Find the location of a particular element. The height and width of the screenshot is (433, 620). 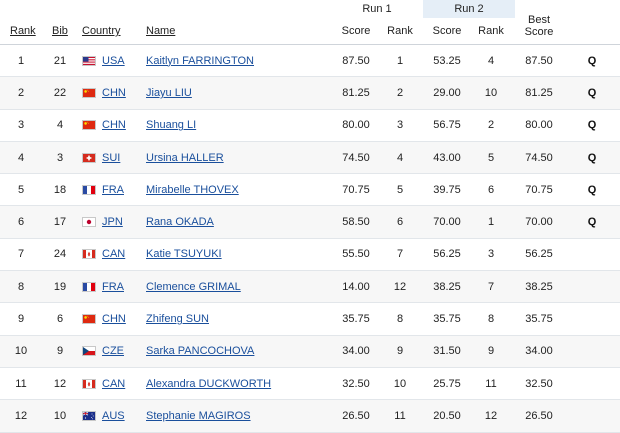

athlete-name-link: Clemence GRIMAL is located at coordinates (193, 286).